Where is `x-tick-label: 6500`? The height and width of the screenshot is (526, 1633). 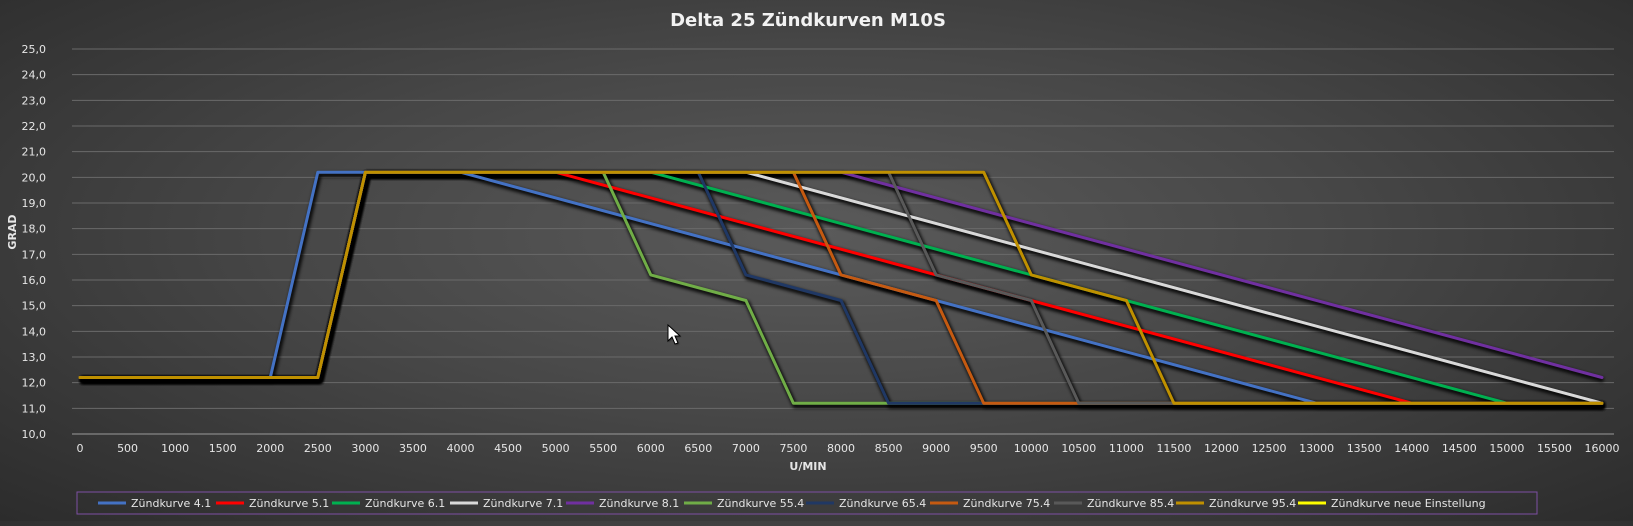
x-tick-label: 6500 is located at coordinates (698, 448).